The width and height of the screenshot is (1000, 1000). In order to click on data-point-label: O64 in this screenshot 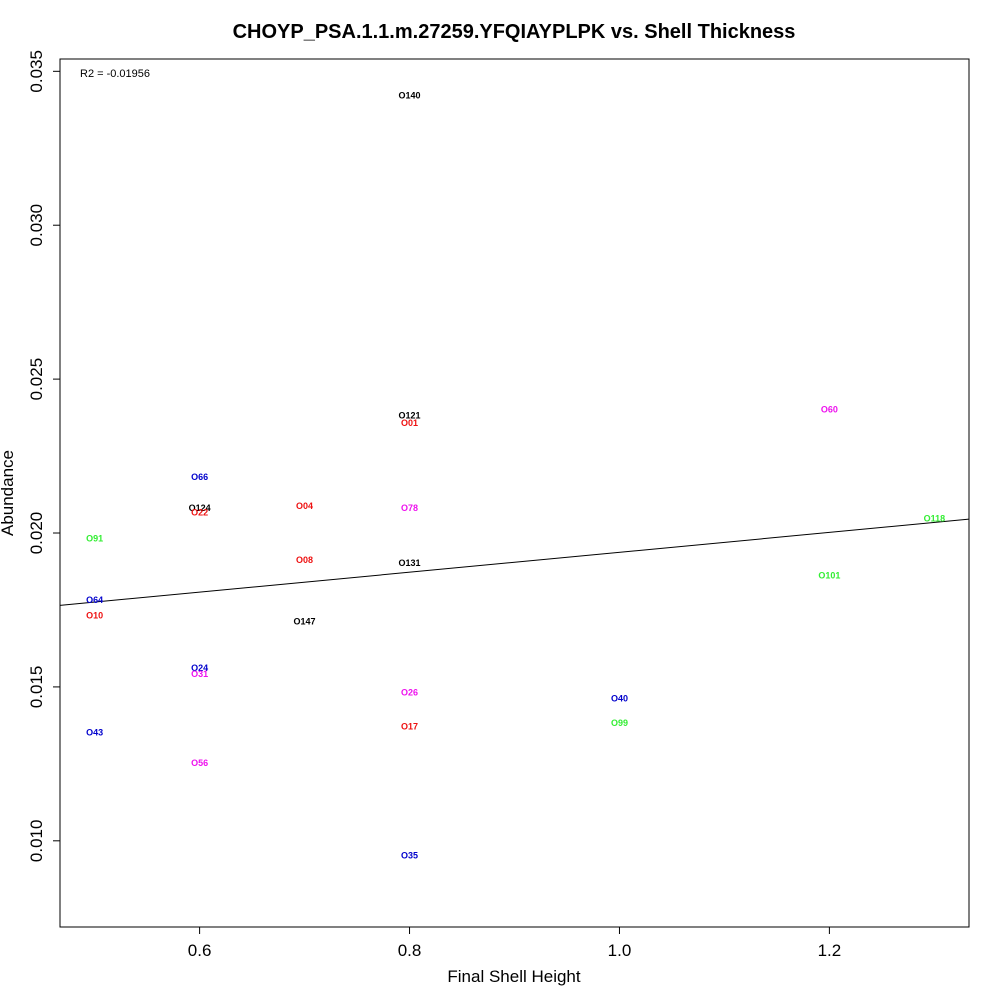, I will do `click(94, 600)`.